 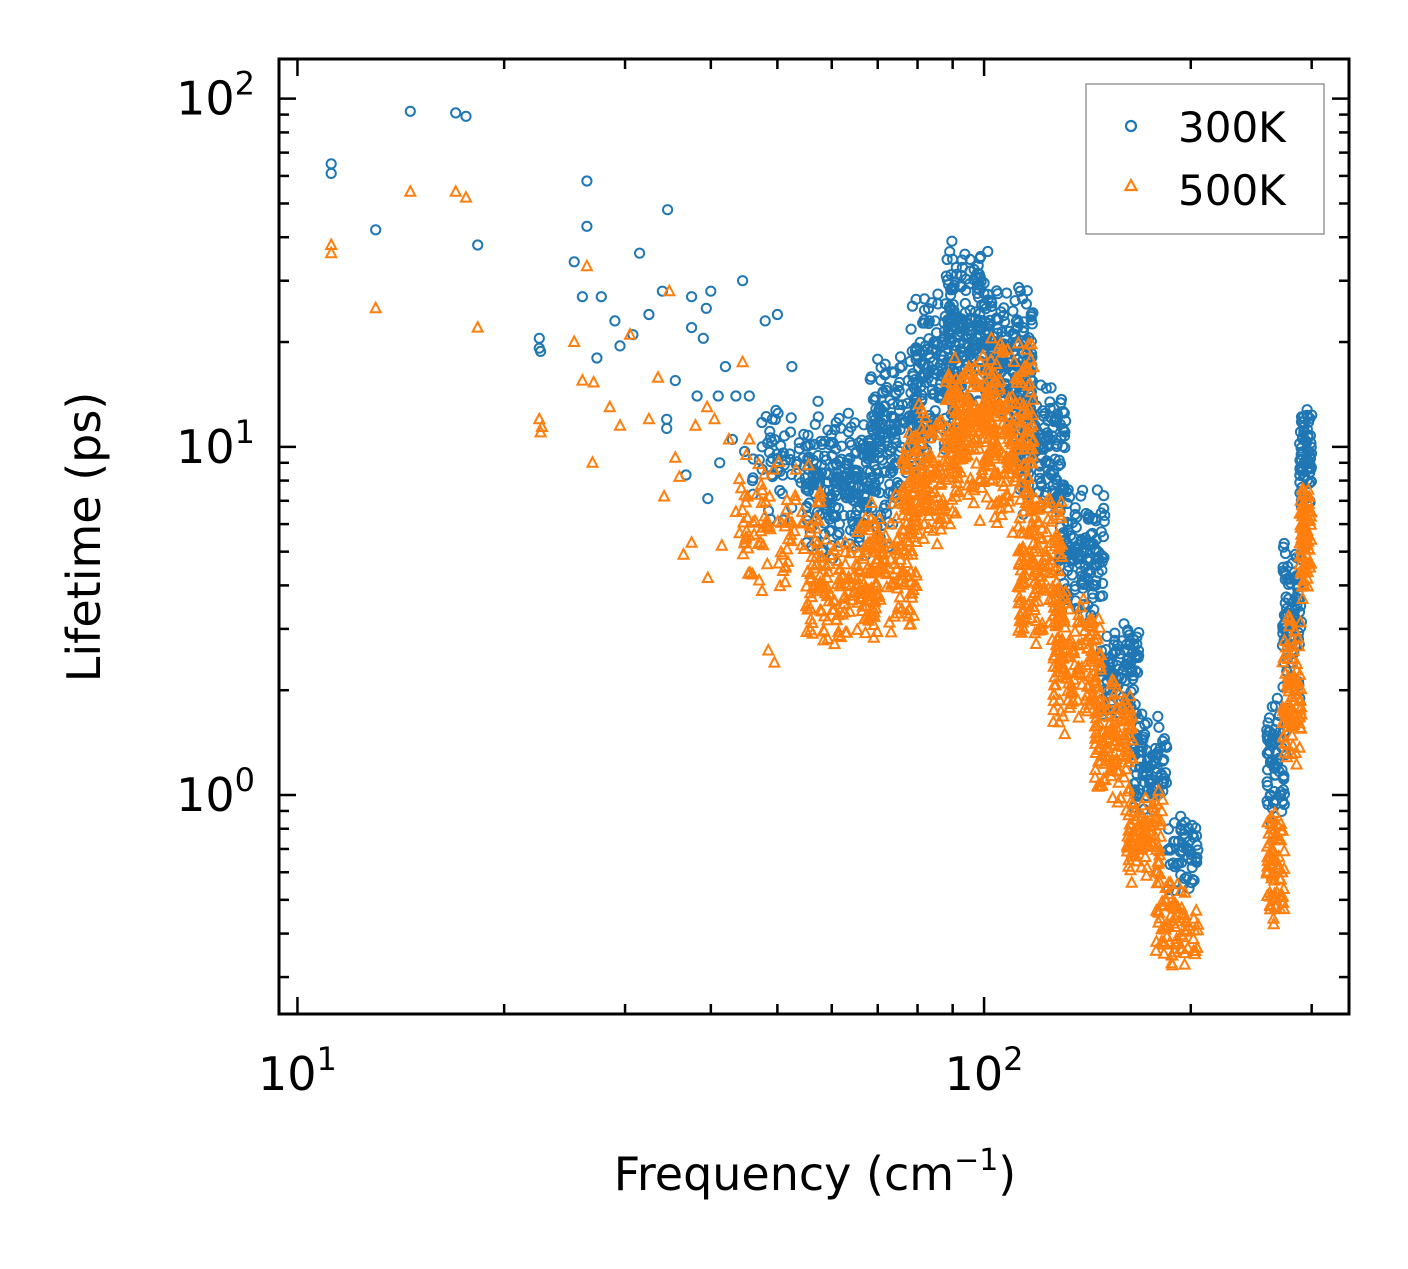 I want to click on x-axis-label-text: Frequency (cm, so click(x=784, y=1174).